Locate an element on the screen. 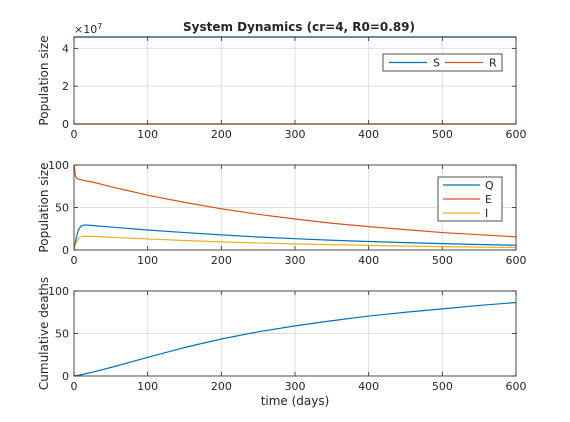 The width and height of the screenshot is (570, 422). legend-label-i: I is located at coordinates (486, 213).